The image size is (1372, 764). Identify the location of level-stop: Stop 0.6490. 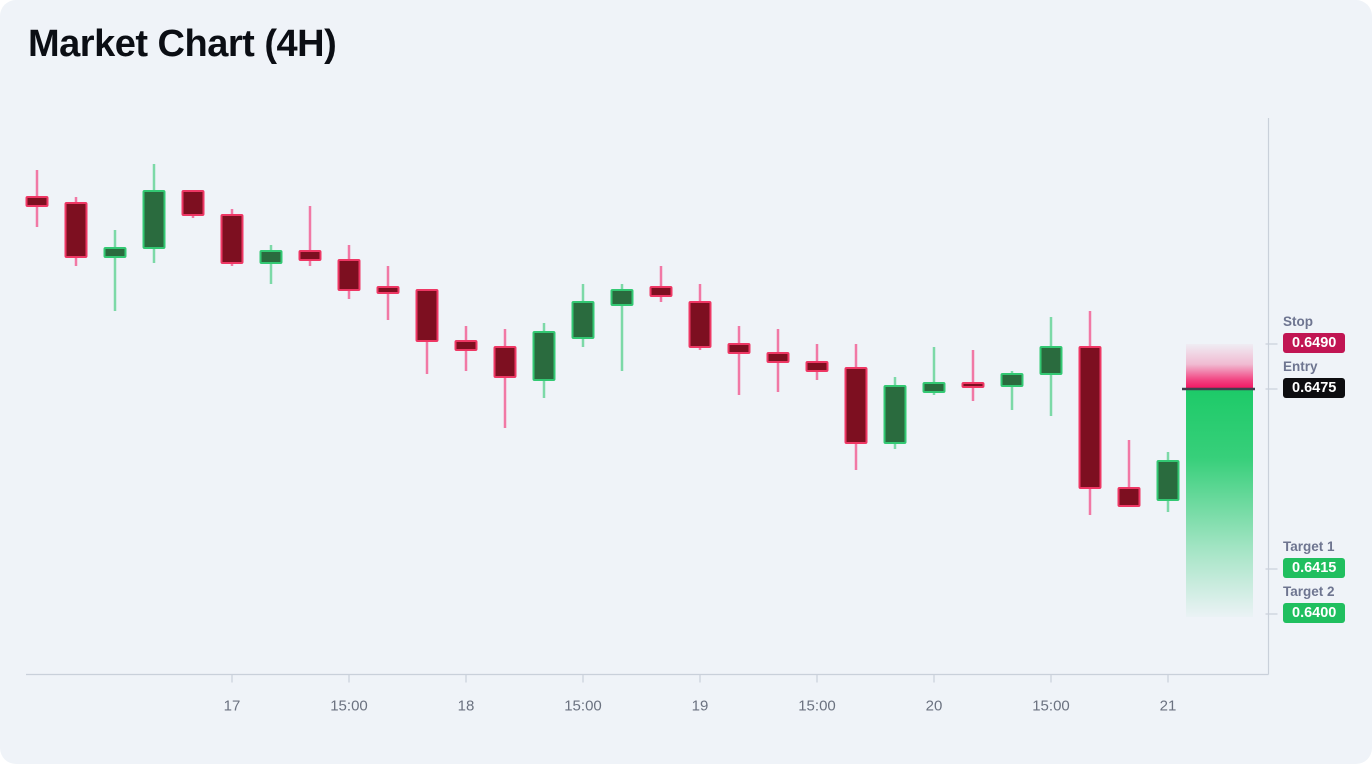
(1326, 333).